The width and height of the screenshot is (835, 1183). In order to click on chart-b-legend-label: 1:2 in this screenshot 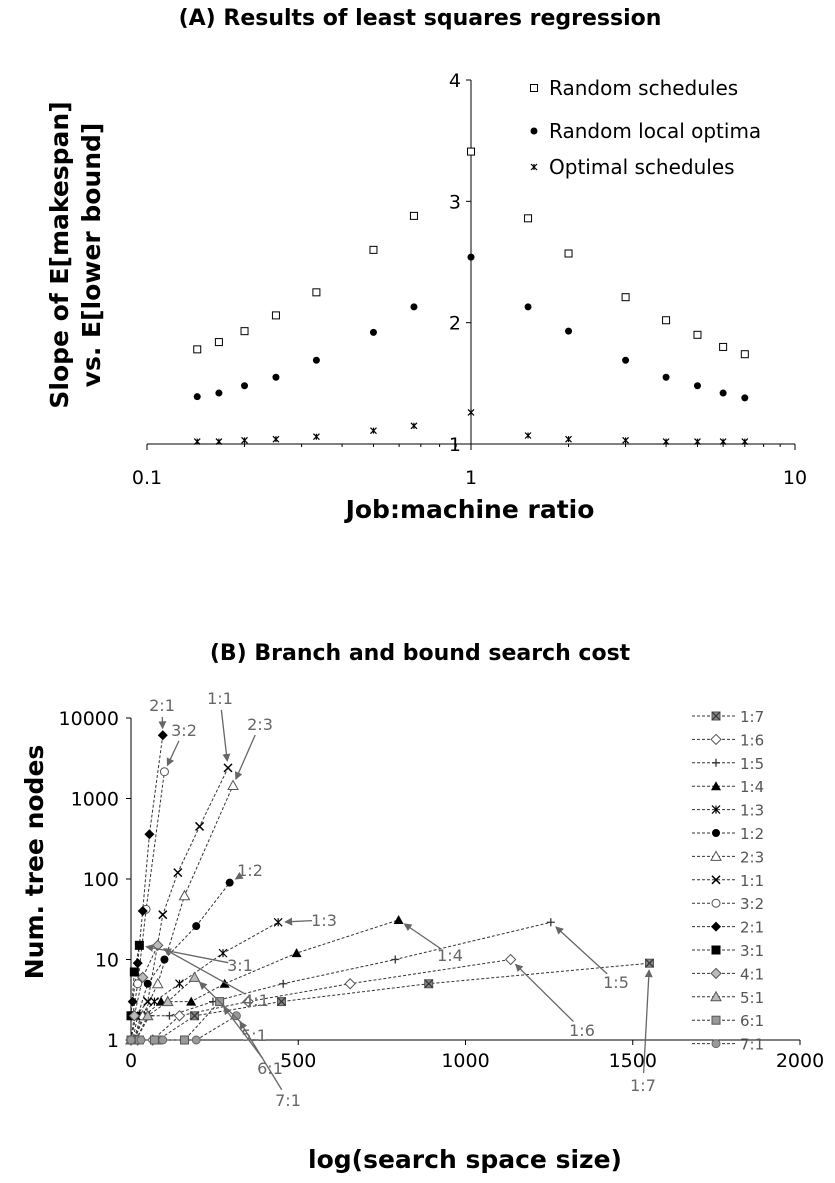, I will do `click(752, 834)`.